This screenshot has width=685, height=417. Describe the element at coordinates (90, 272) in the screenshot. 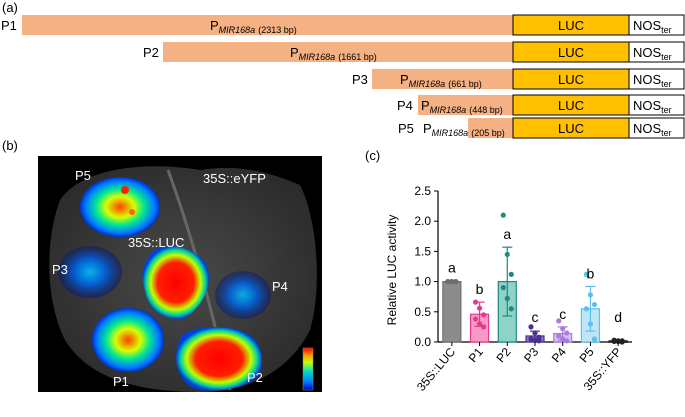

I see `luminescence-spot-p3` at that location.